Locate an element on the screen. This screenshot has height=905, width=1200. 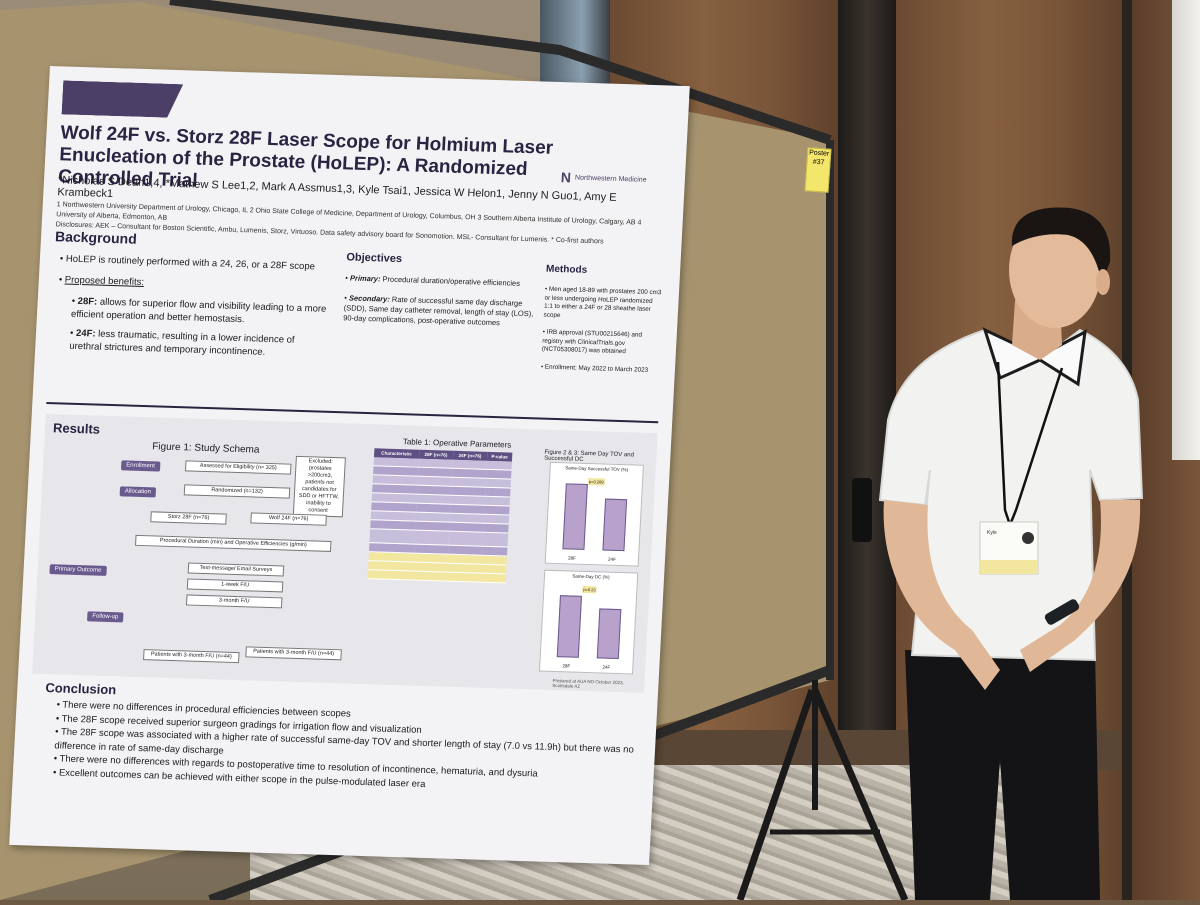
easel-leg-left is located at coordinates (776, 794).